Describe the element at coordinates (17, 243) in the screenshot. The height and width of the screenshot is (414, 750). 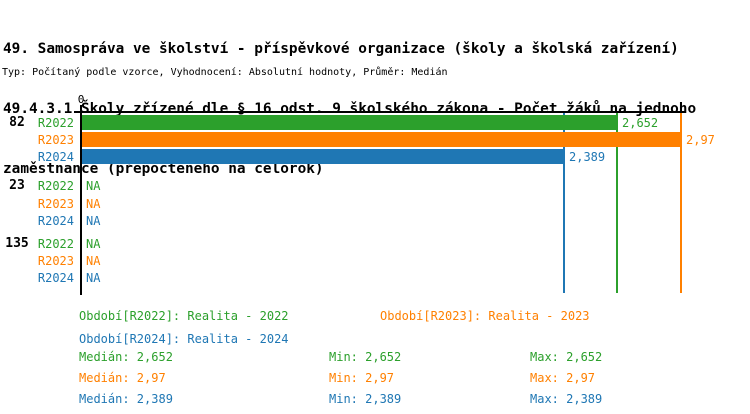
I see `category-label-135: 135` at that location.